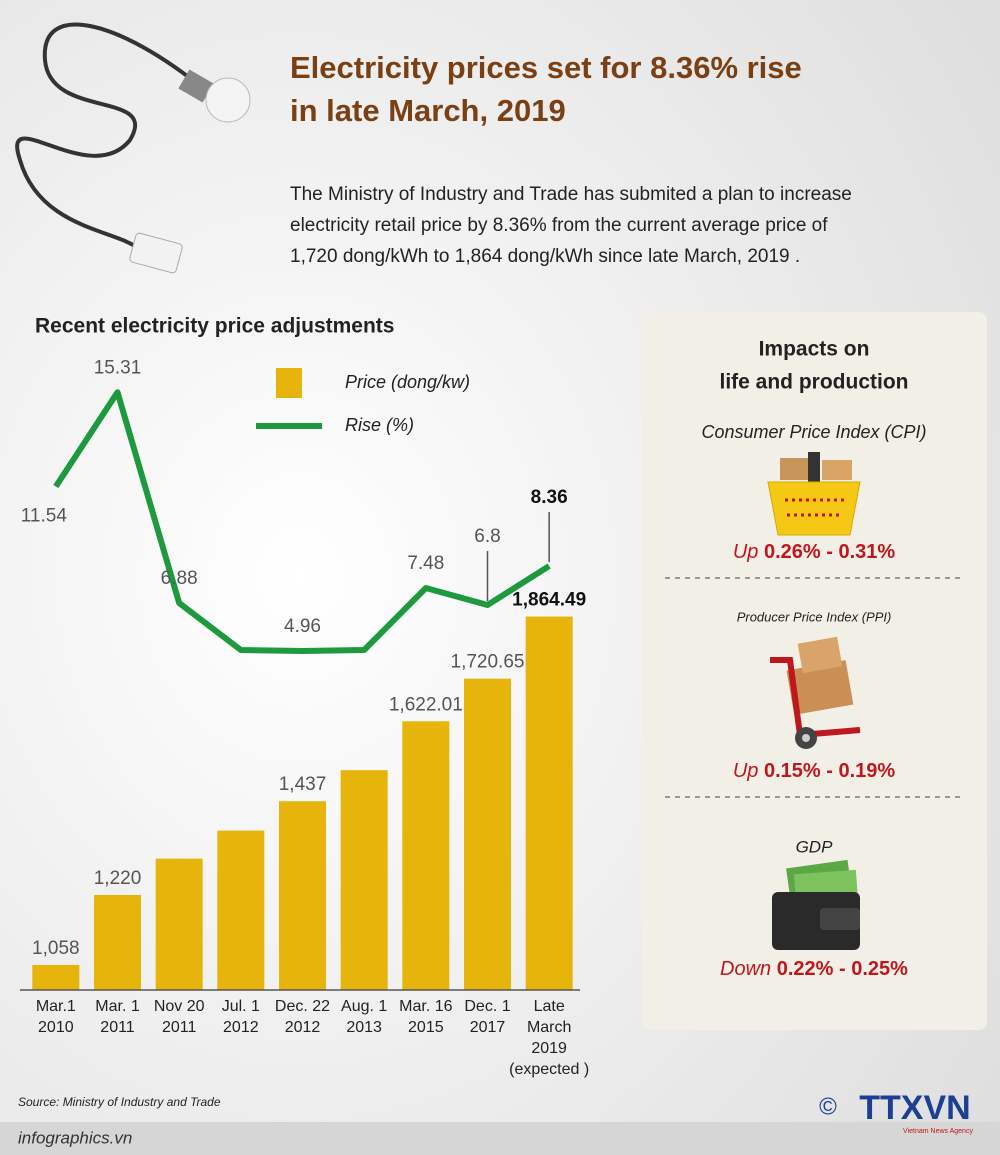  What do you see at coordinates (549, 497) in the screenshot?
I see `rise-value-label: 8.36` at bounding box center [549, 497].